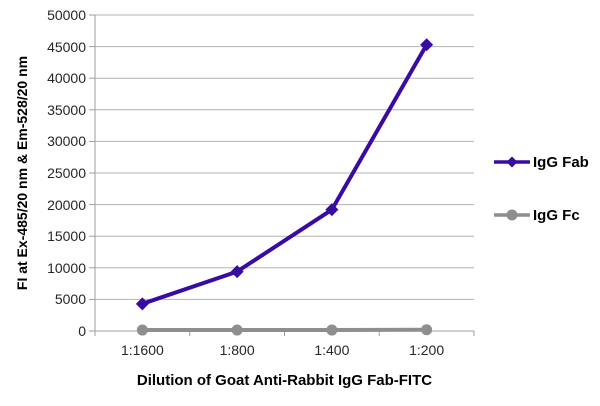 This screenshot has height=406, width=600. Describe the element at coordinates (66, 78) in the screenshot. I see `y-tick-label: 40000` at that location.